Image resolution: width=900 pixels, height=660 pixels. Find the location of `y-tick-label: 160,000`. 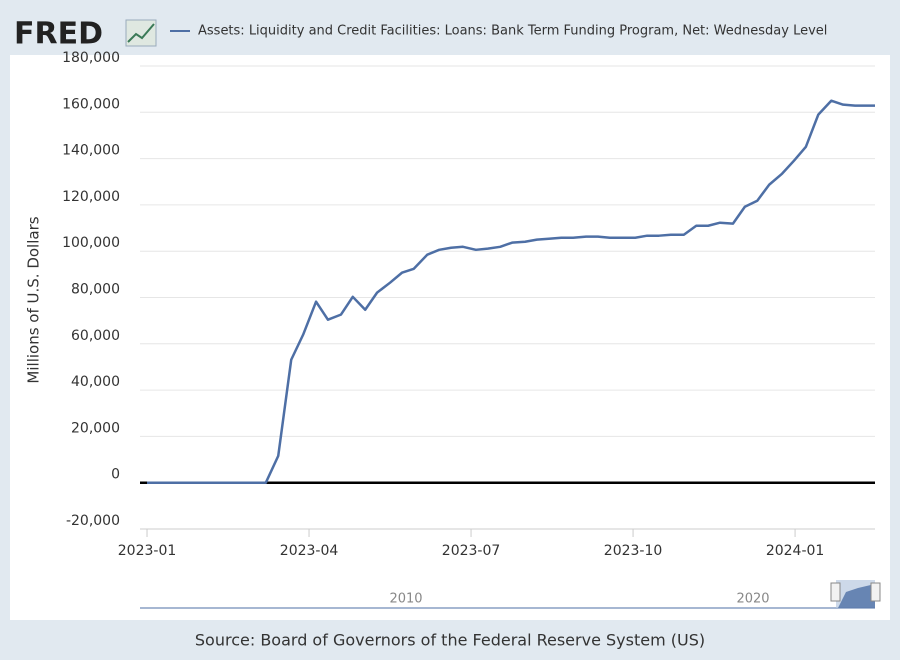

y-tick-label: 160,000 is located at coordinates (91, 104).